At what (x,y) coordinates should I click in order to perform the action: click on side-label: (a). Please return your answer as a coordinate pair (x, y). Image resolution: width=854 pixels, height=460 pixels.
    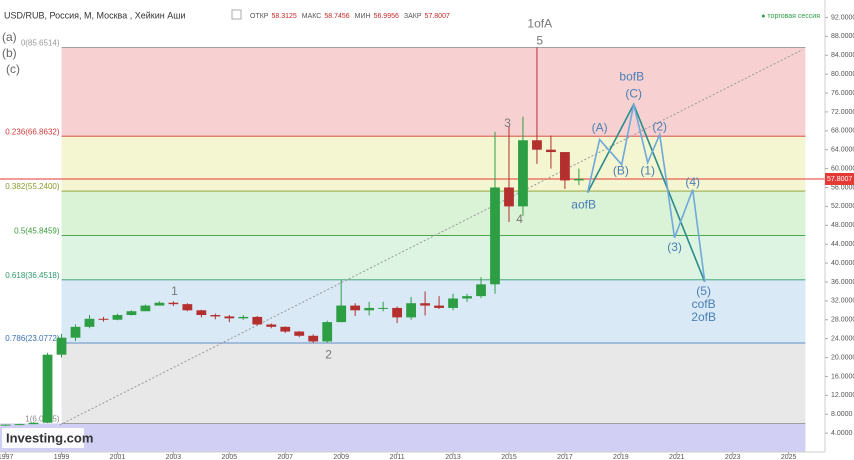
    Looking at the image, I should click on (9, 37).